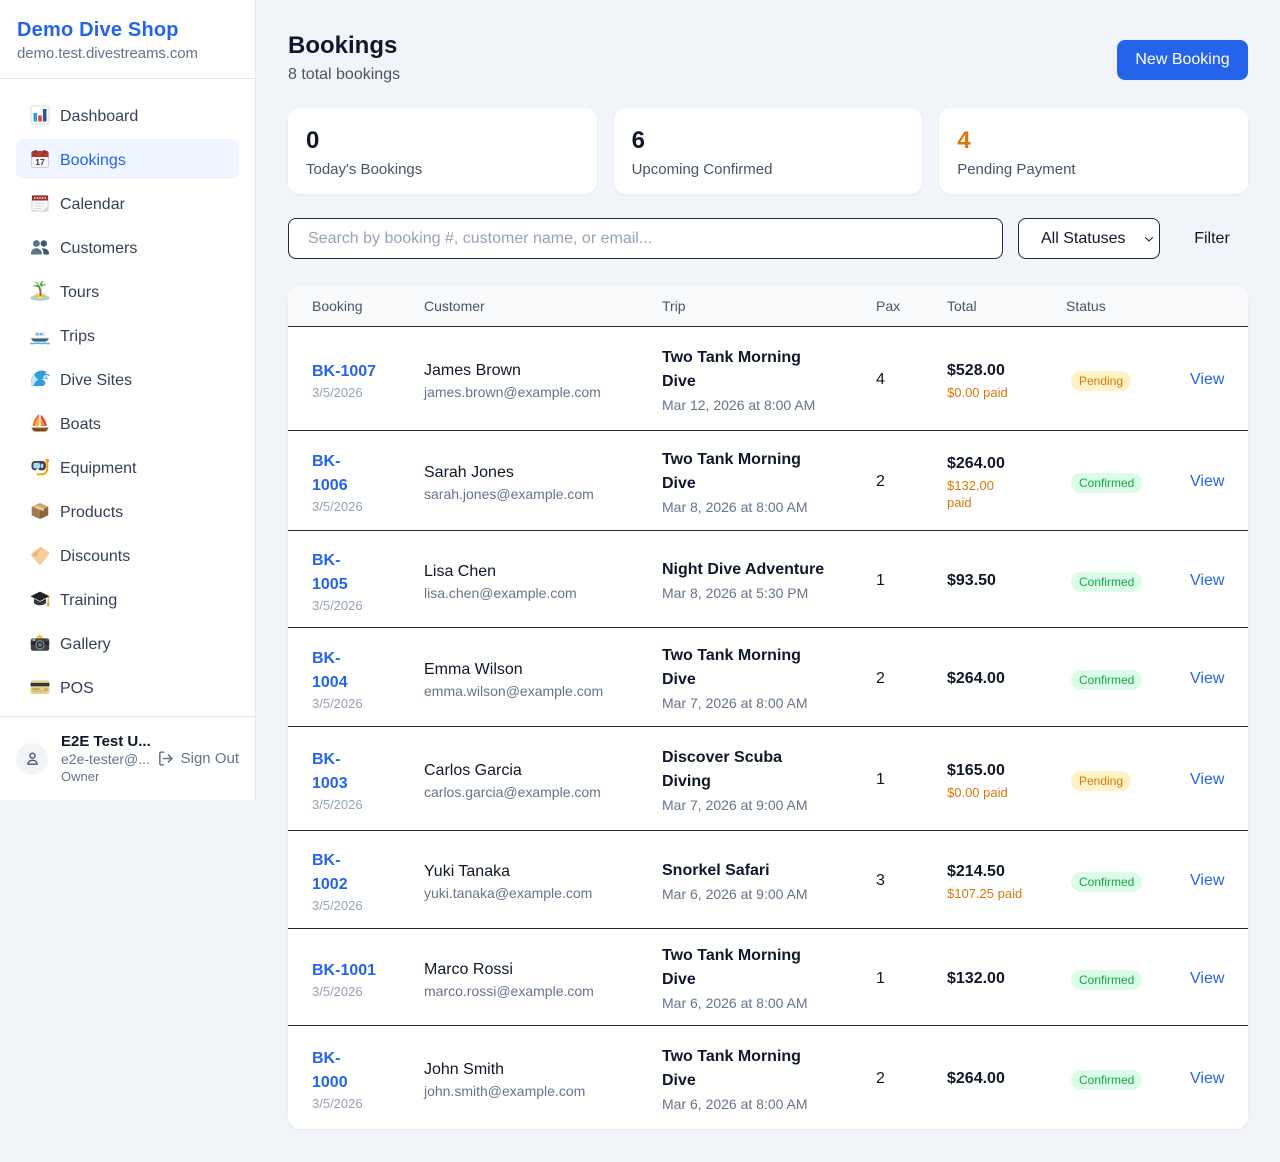  I want to click on svg-text: 17, so click(40, 162).